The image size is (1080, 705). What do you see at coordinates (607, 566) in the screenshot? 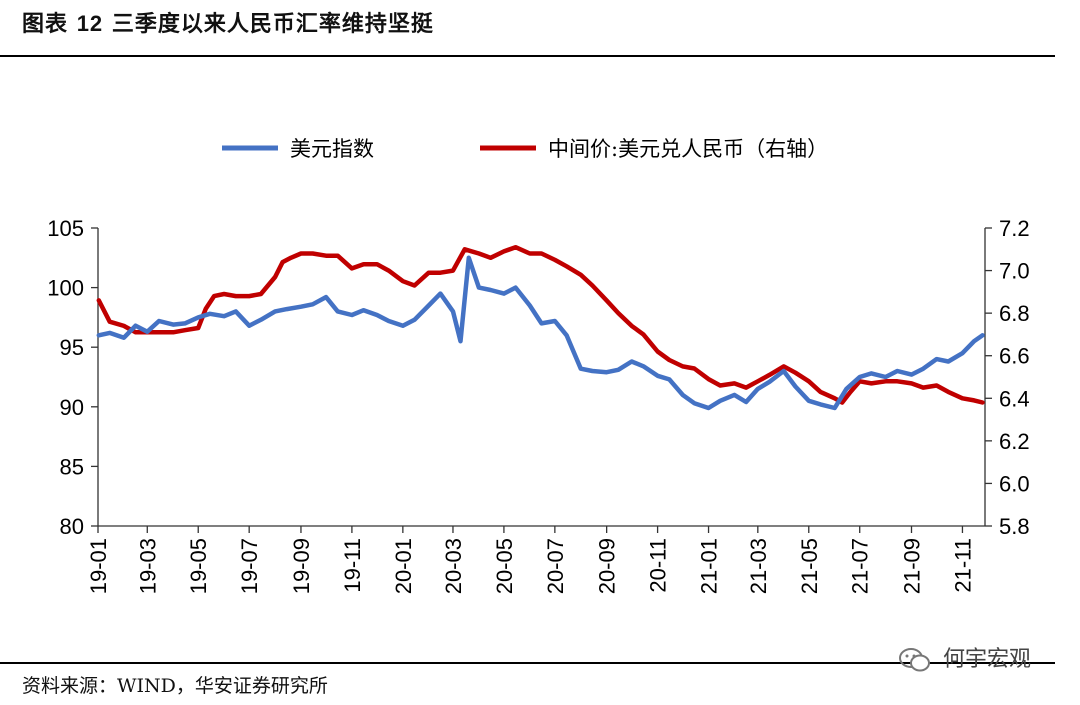
I see `x-tick-label: 20-09` at bounding box center [607, 566].